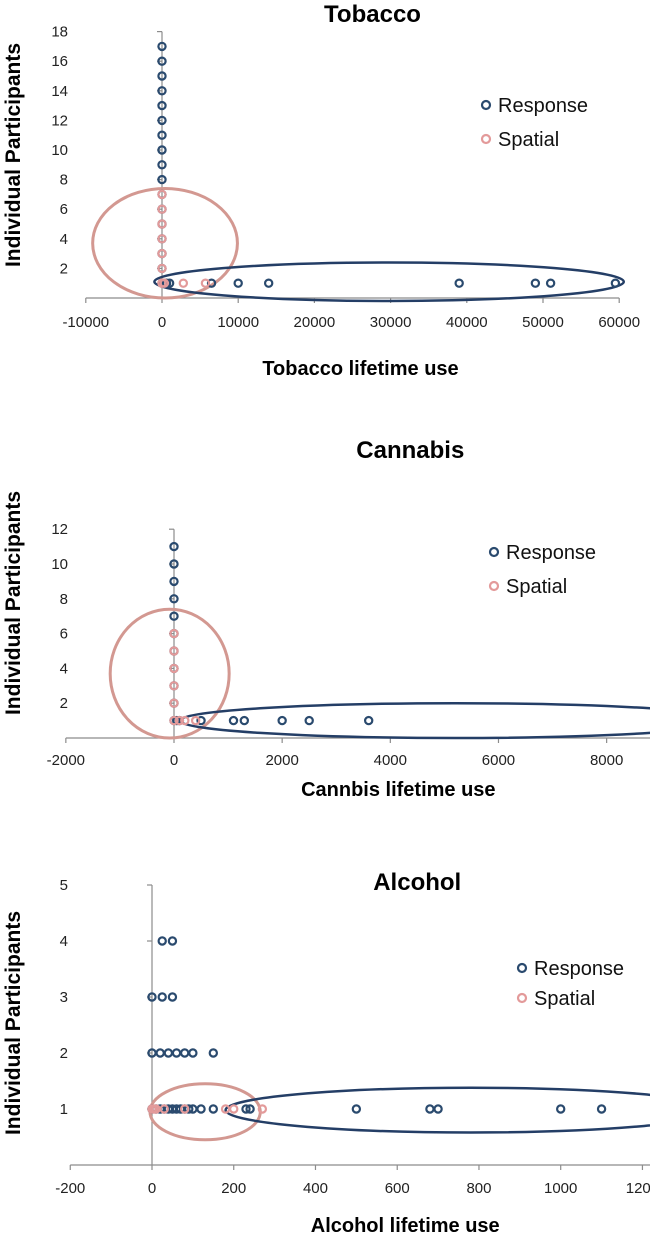 This screenshot has width=650, height=1240. I want to click on x-tick-label: 30000, so click(391, 322).